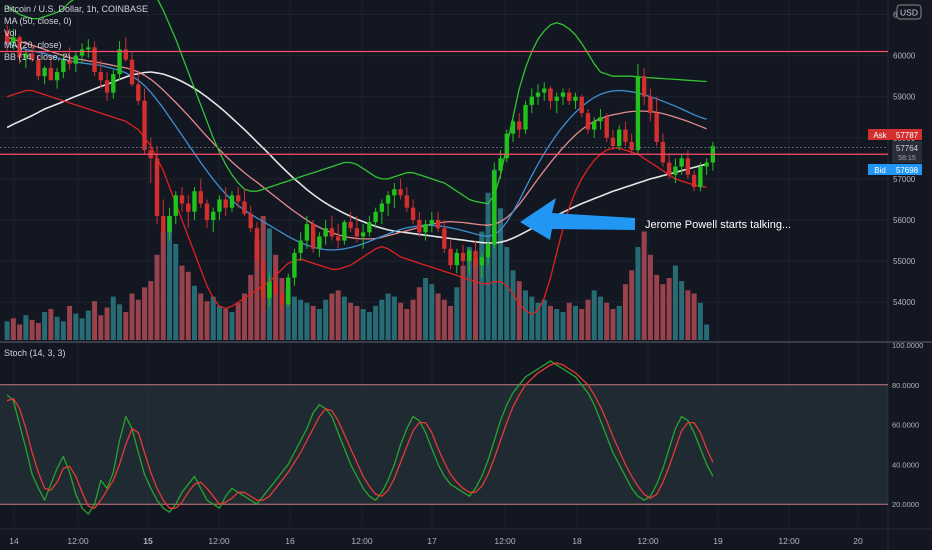 The height and width of the screenshot is (550, 932). What do you see at coordinates (907, 170) in the screenshot?
I see `bid-tag-value: 57698` at bounding box center [907, 170].